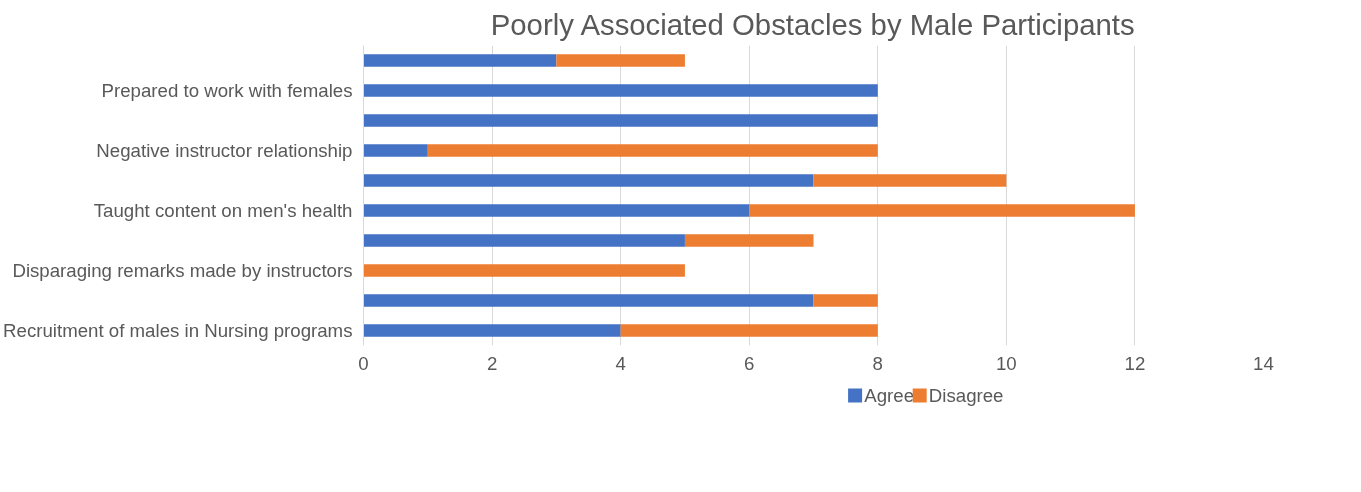  I want to click on legend-label: Agree, so click(889, 395).